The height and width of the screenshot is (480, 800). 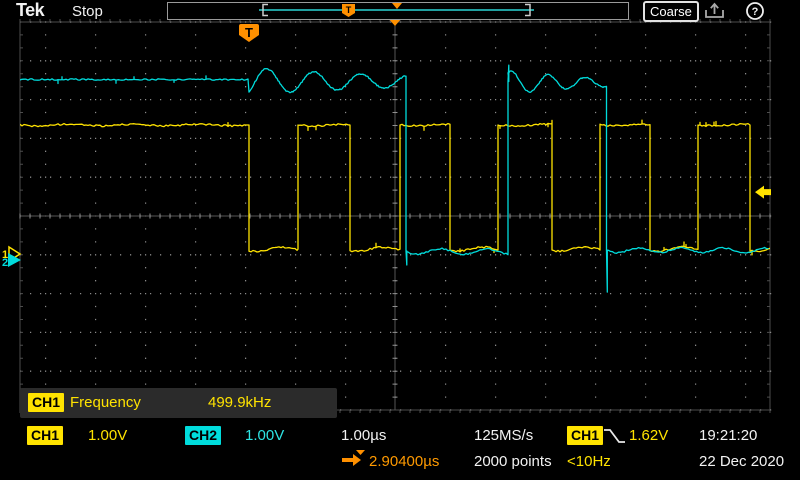 What do you see at coordinates (5, 255) in the screenshot?
I see `svg-text: 1` at bounding box center [5, 255].